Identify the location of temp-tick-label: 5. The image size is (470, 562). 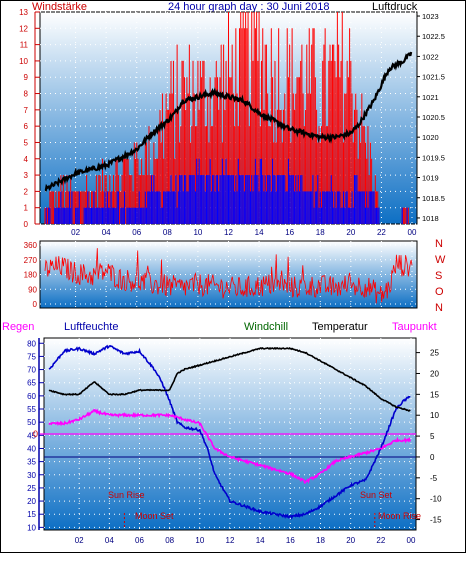
(432, 436).